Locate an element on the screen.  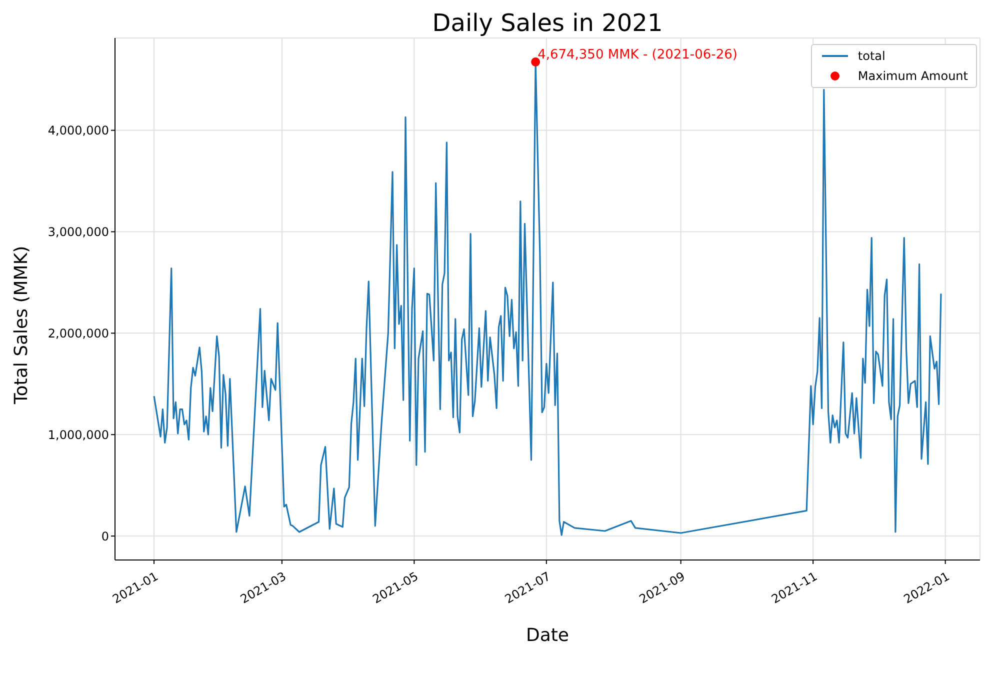
y-tick-label: 0 is located at coordinates (105, 536).